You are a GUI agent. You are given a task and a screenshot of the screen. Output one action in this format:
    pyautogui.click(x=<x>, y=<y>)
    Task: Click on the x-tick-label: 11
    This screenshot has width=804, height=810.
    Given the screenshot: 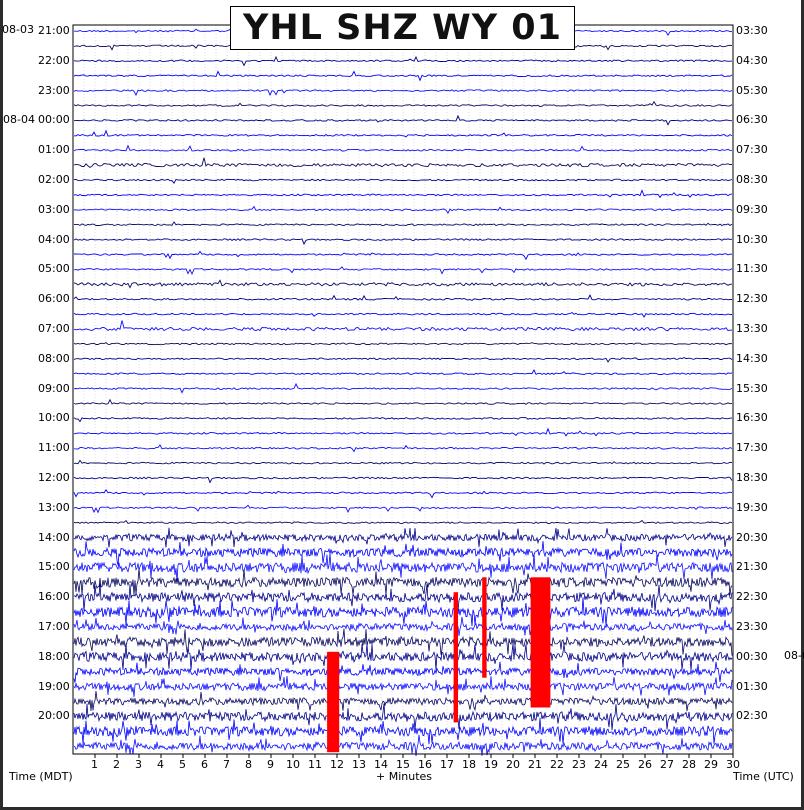 What is the action you would take?
    pyautogui.click(x=315, y=764)
    